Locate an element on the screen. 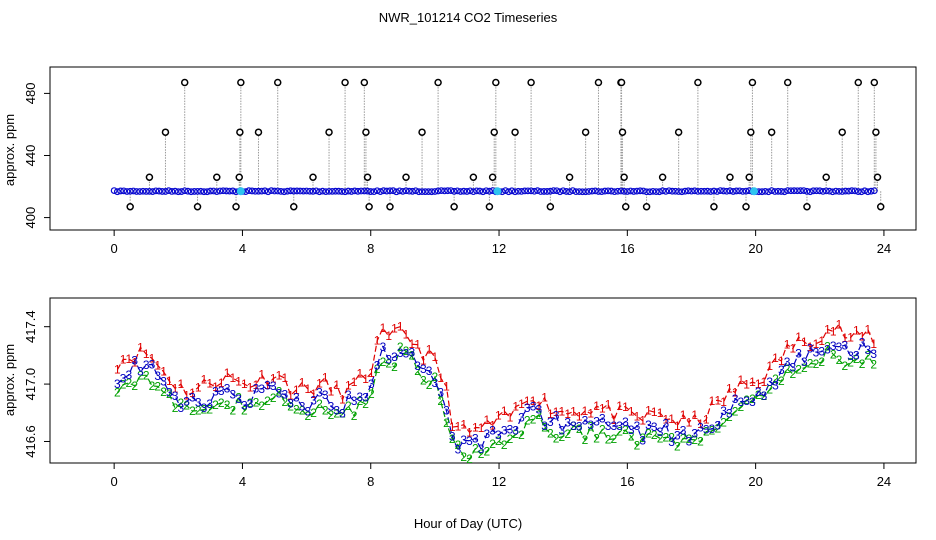 The height and width of the screenshot is (540, 936). top-x-tick-label: 8 is located at coordinates (370, 248).